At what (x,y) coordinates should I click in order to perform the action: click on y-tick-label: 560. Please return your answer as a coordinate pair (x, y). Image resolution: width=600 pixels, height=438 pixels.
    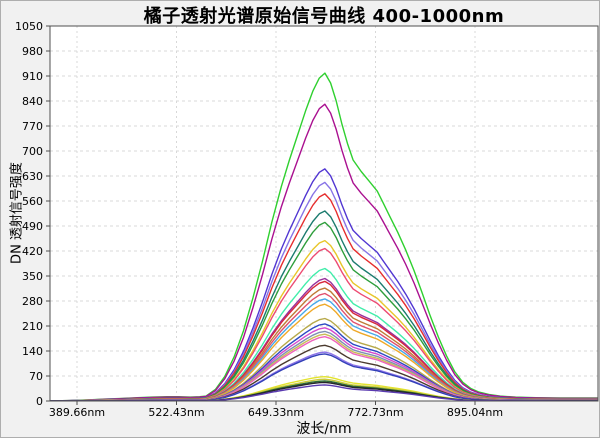
    Looking at the image, I should click on (32, 201).